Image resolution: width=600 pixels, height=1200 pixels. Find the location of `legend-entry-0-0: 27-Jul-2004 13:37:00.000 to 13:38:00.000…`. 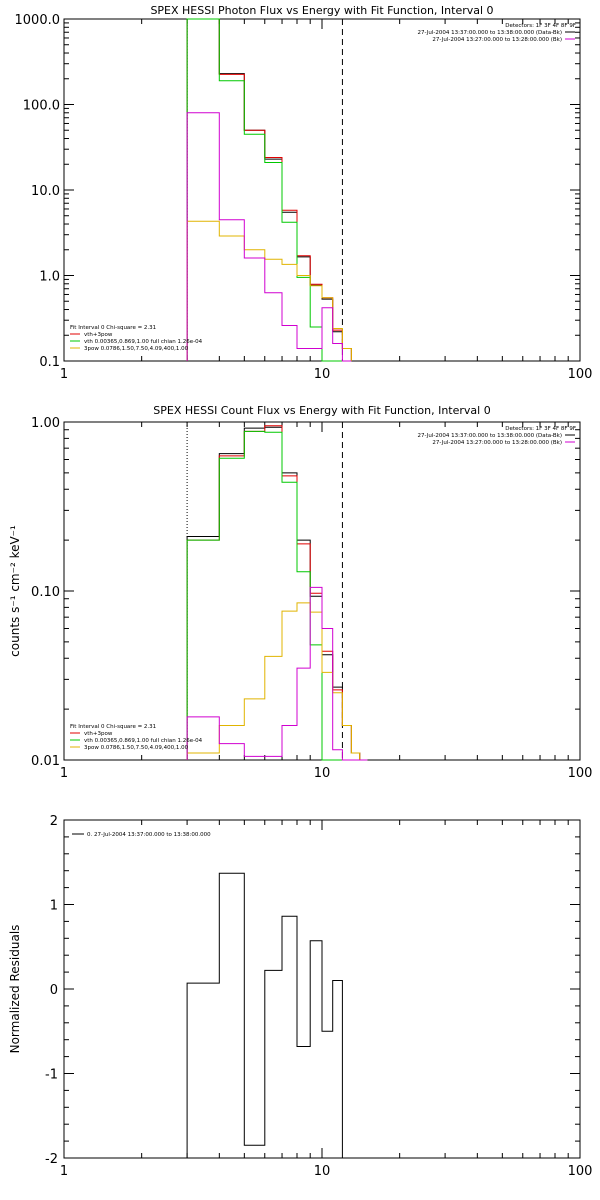

legend-entry-0-0: 27-Jul-2004 13:37:00.000 to 13:38:00.000… is located at coordinates (490, 33).